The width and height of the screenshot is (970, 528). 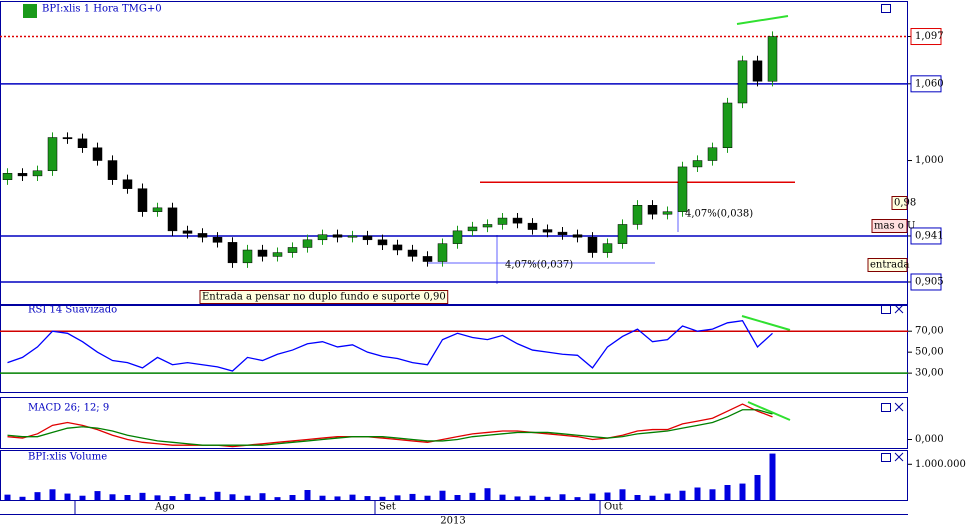 I want to click on panel-buttons, so click(x=892, y=233).